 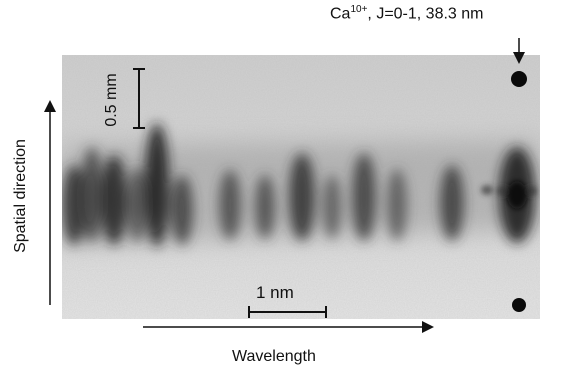 What do you see at coordinates (359, 9) in the screenshot?
I see `ion-charge: 10+` at bounding box center [359, 9].